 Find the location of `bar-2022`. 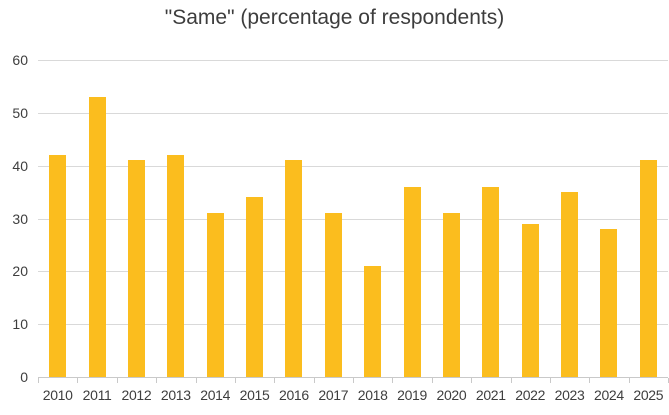

bar-2022 is located at coordinates (530, 300).